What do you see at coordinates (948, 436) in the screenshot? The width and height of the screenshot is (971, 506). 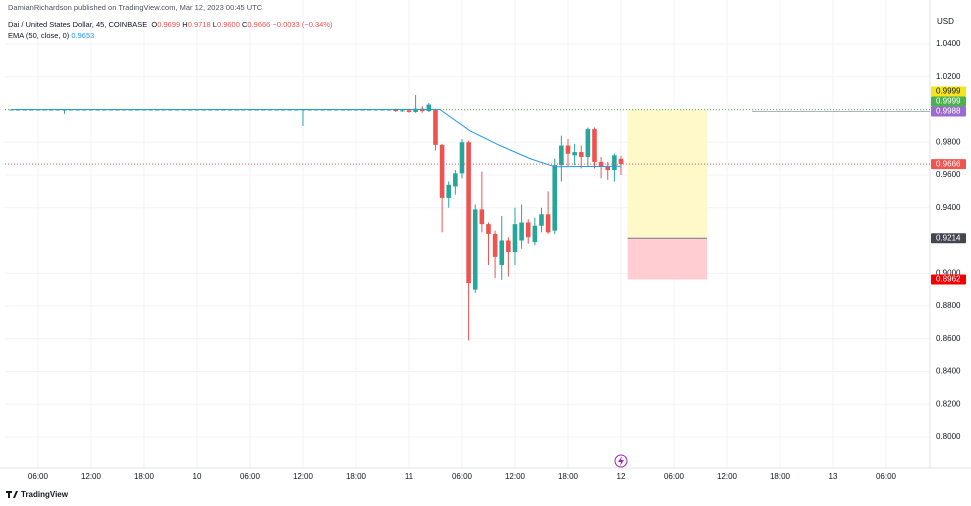 I see `y-tick-label: 0.8000` at bounding box center [948, 436].